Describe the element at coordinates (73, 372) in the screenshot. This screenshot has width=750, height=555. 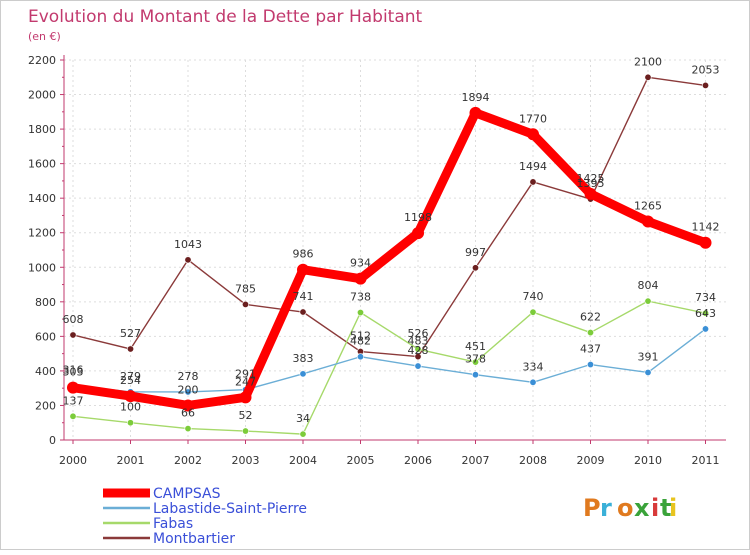
I see `data-label: 303` at that location.